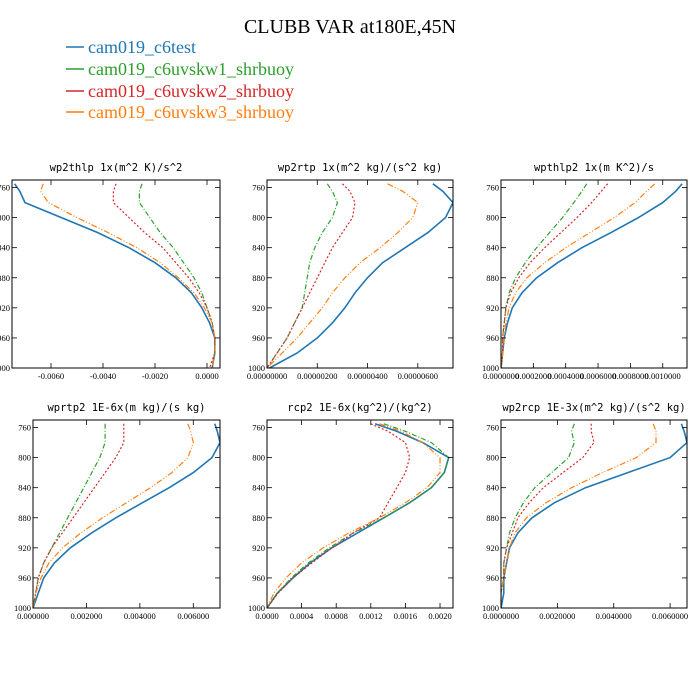  Describe the element at coordinates (336, 616) in the screenshot. I see `x-tick-label: 0.0008` at that location.